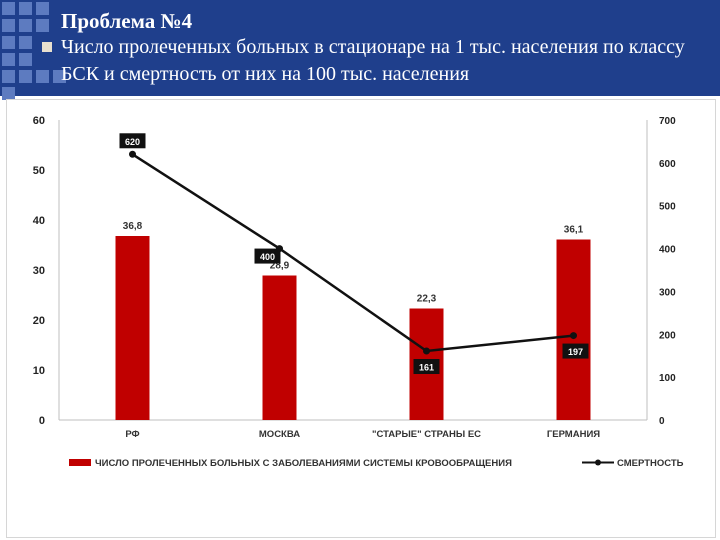  Describe the element at coordinates (133, 226) in the screenshot. I see `bar-data-label: 36,8` at that location.